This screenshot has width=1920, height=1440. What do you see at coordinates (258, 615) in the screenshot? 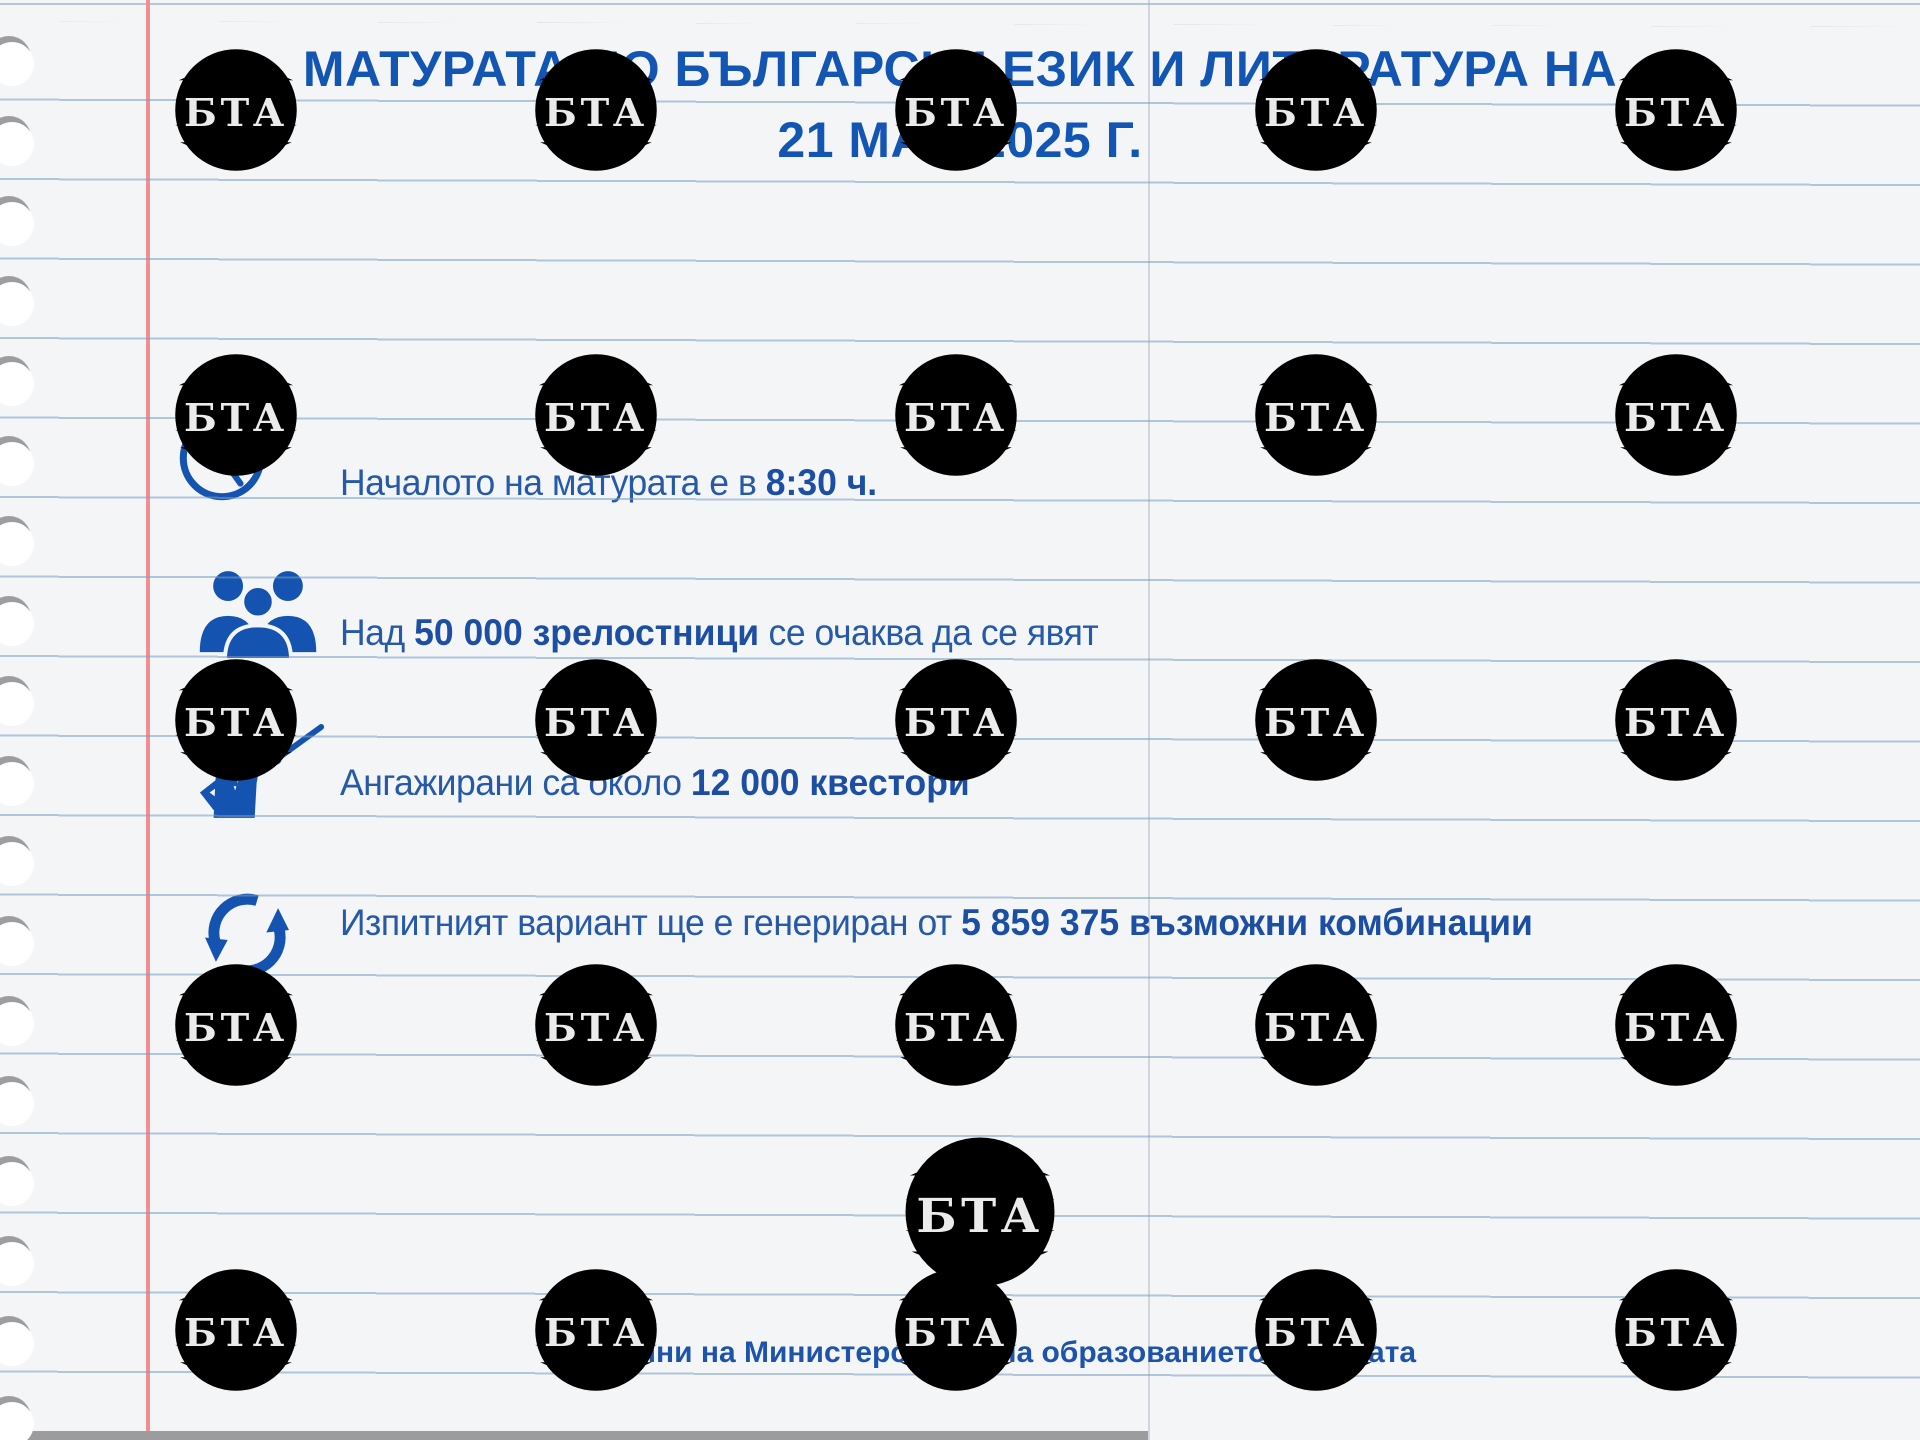
I see `people-icon` at bounding box center [258, 615].